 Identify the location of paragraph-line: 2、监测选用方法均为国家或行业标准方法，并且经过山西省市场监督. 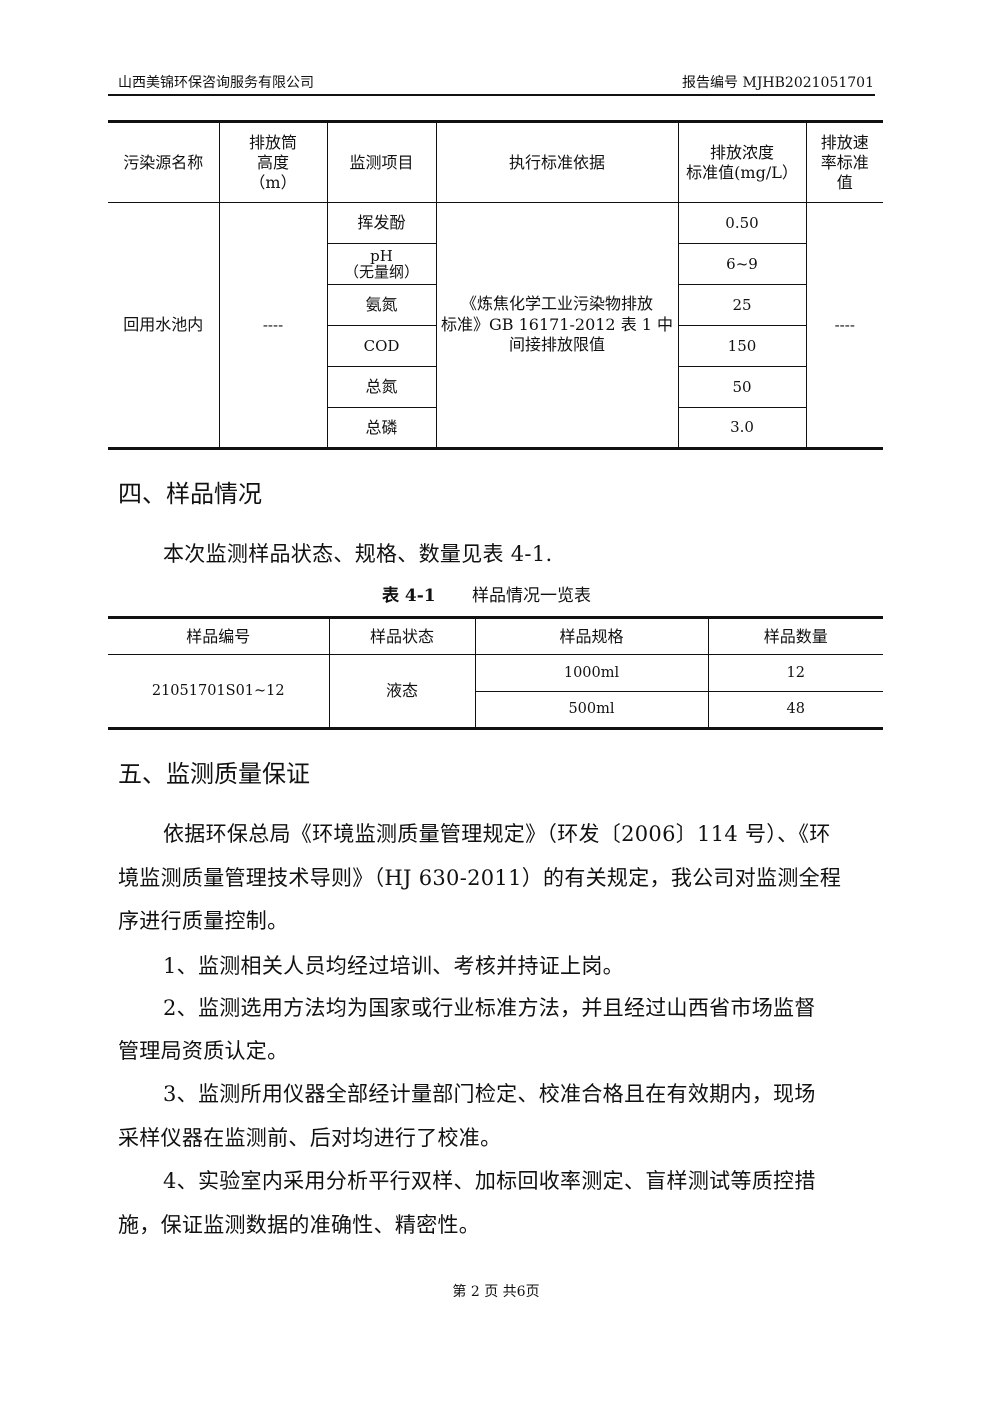
(489, 1008).